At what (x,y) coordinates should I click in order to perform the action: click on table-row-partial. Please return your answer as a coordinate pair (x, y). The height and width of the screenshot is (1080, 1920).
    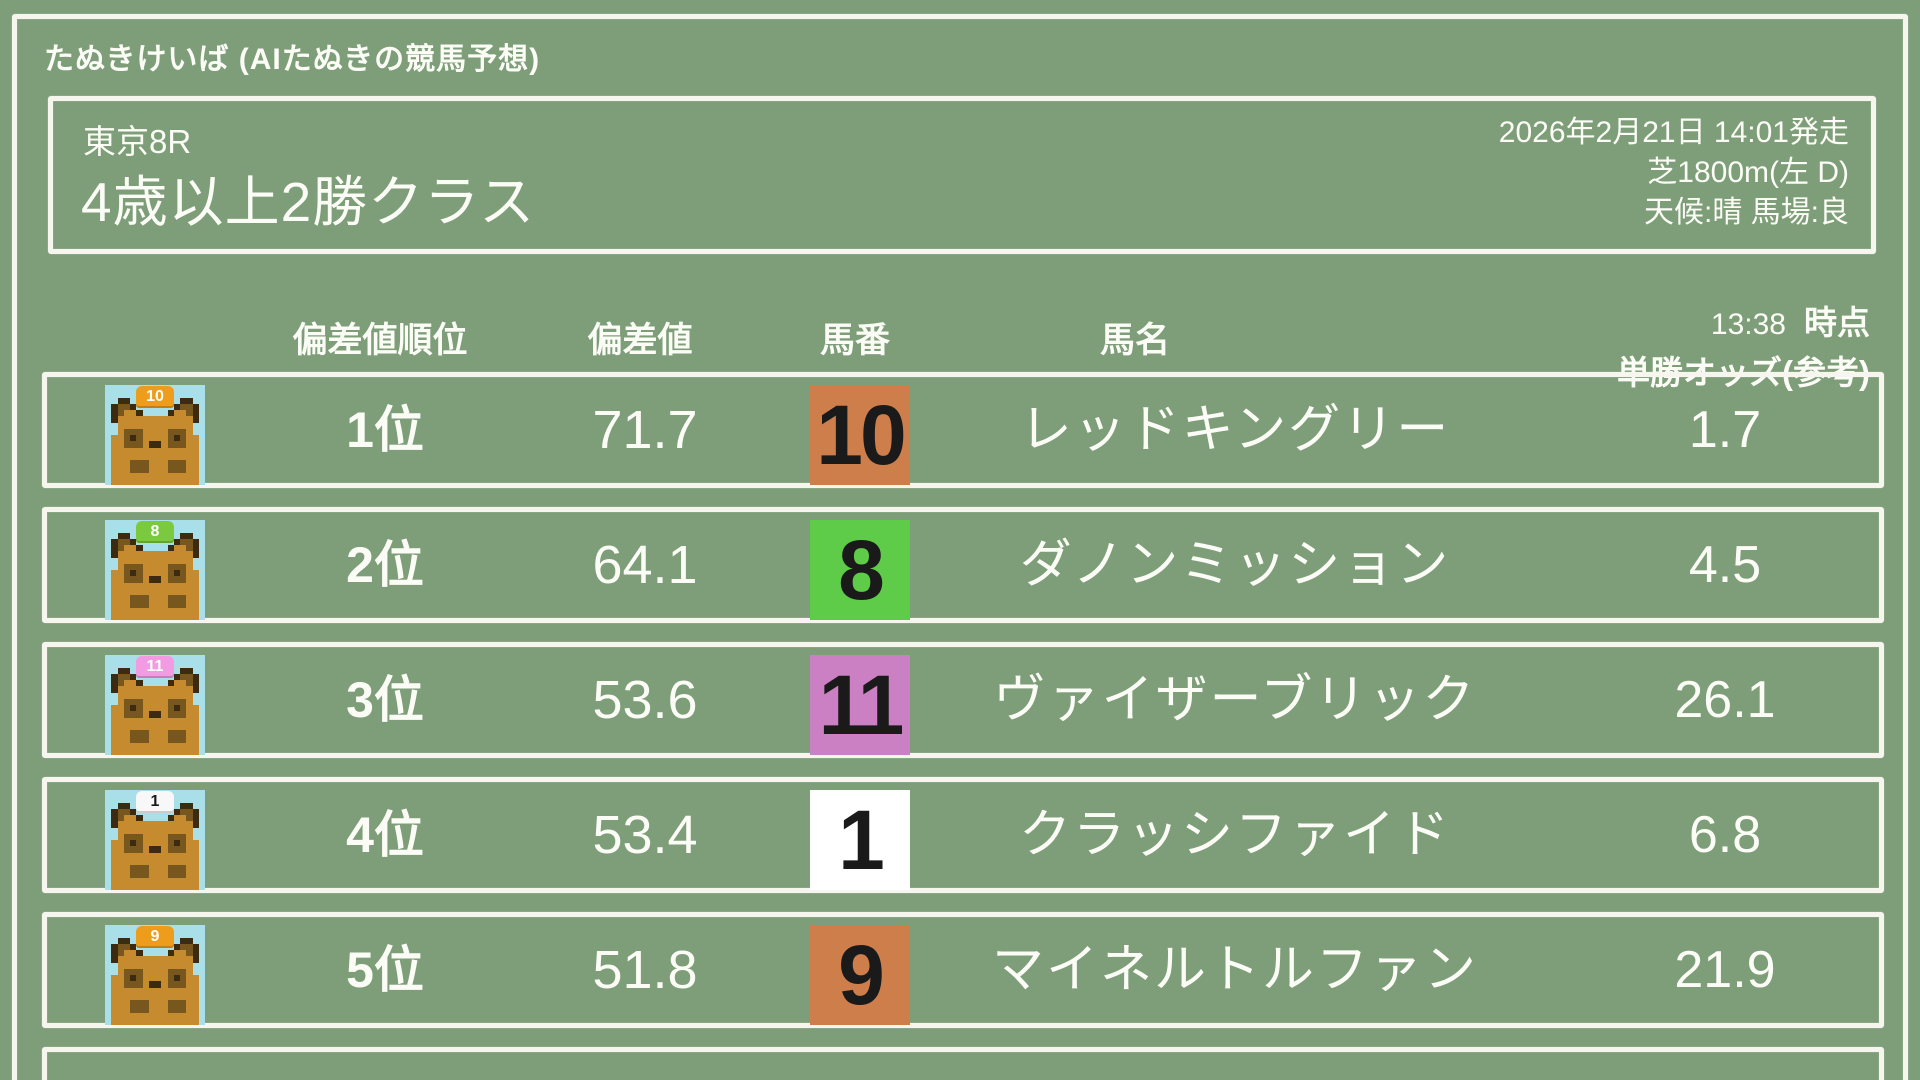
    Looking at the image, I should click on (963, 1063).